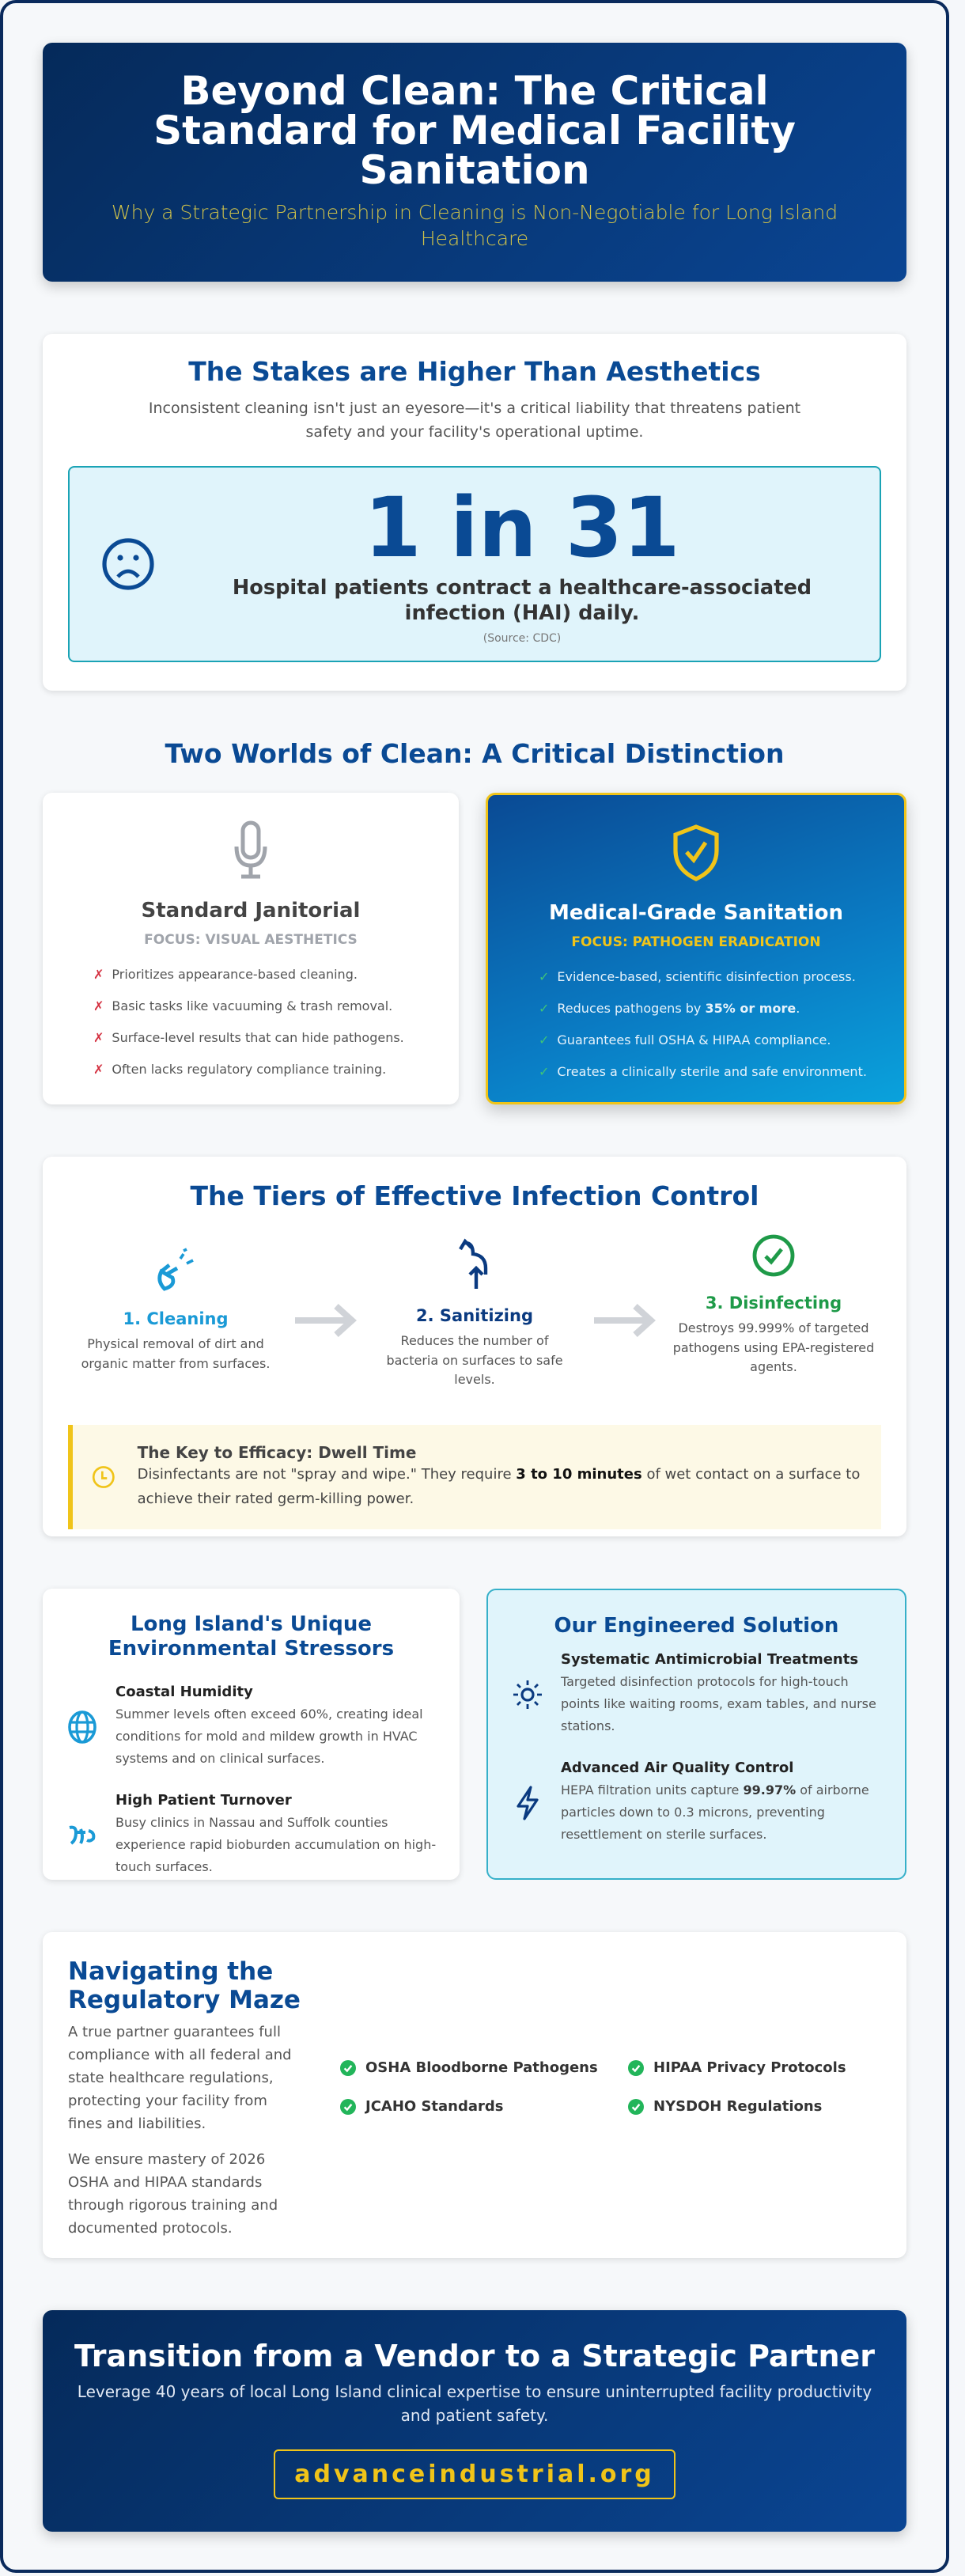 The height and width of the screenshot is (2576, 965). I want to click on people-flow-icon, so click(83, 1835).